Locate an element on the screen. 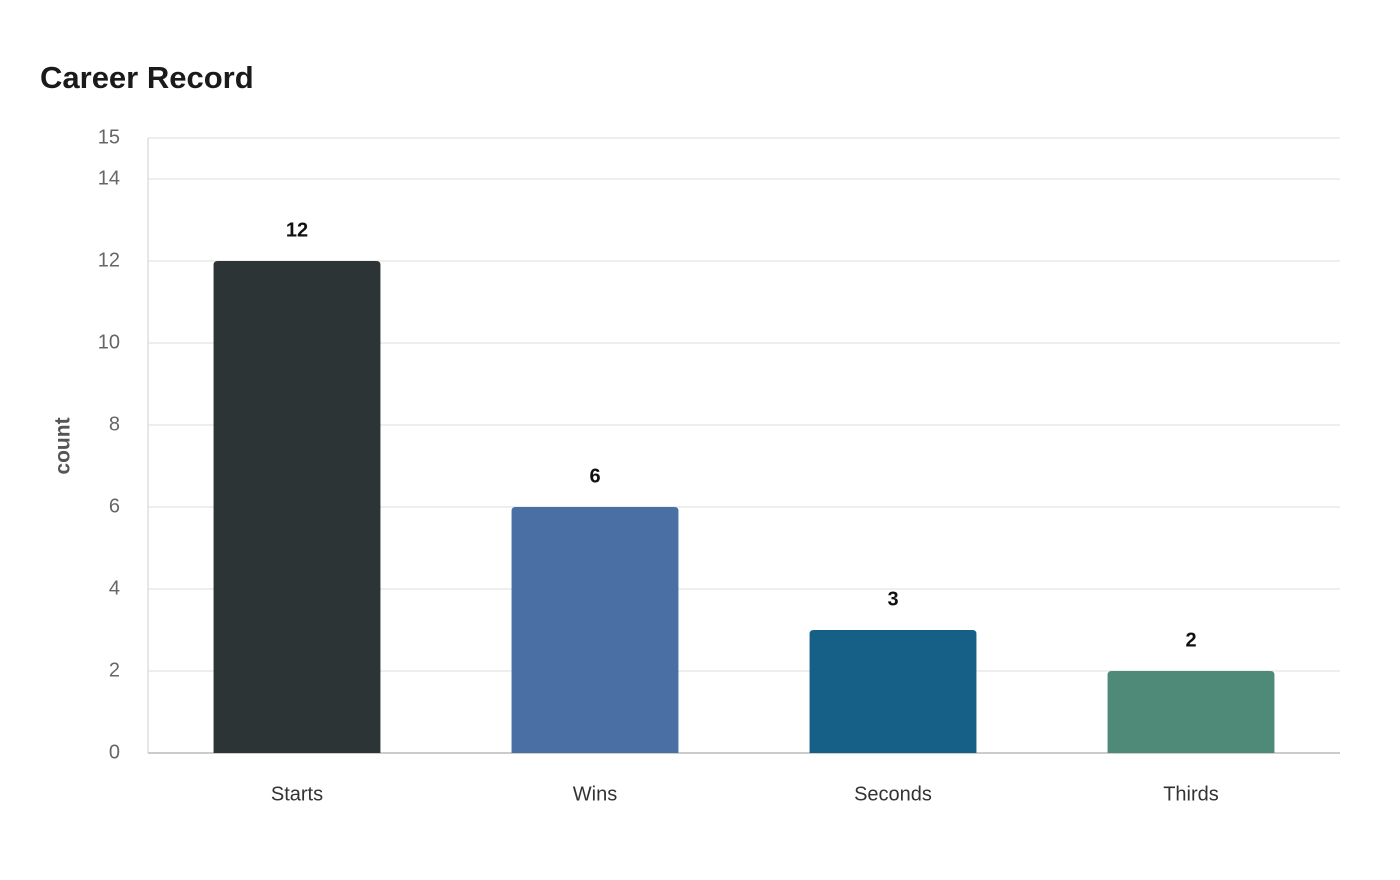 This screenshot has height=880, width=1400. x-tick-label: Wins is located at coordinates (595, 794).